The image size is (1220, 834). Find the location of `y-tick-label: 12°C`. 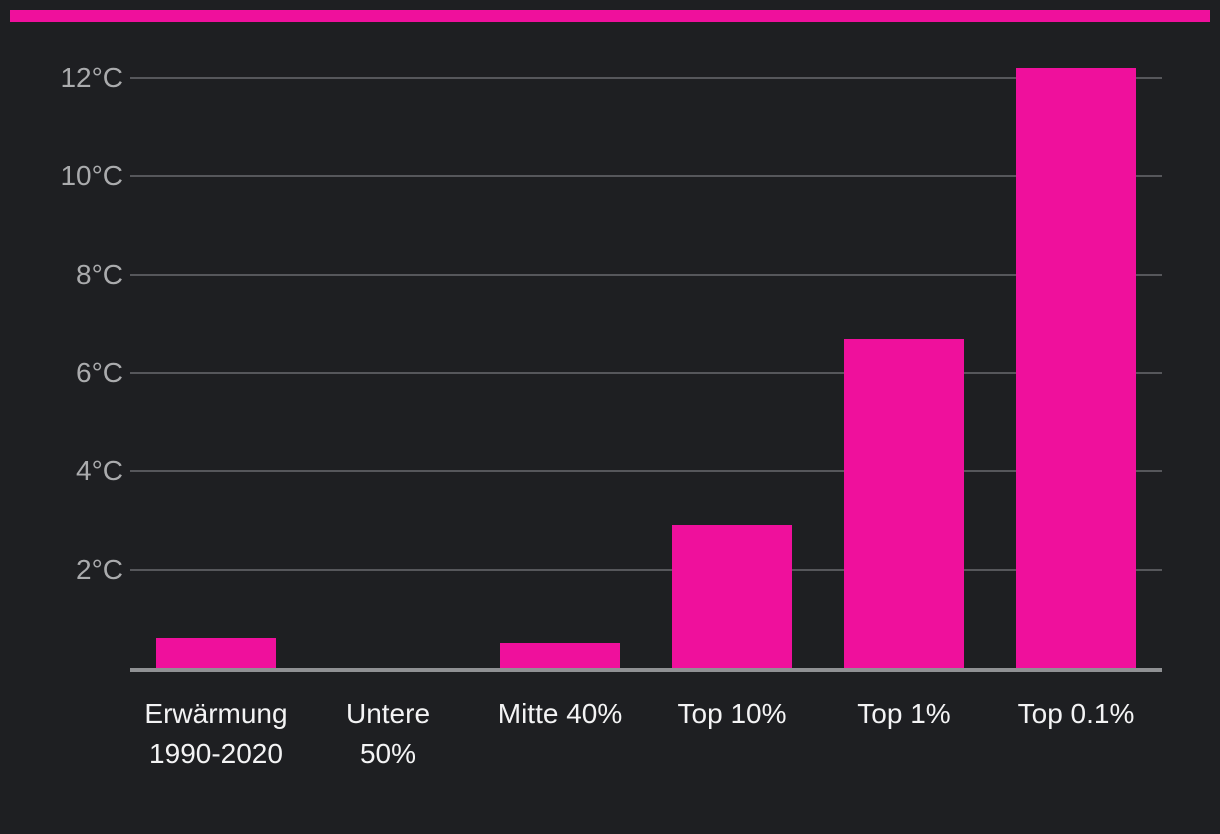

y-tick-label: 12°C is located at coordinates (91, 77).